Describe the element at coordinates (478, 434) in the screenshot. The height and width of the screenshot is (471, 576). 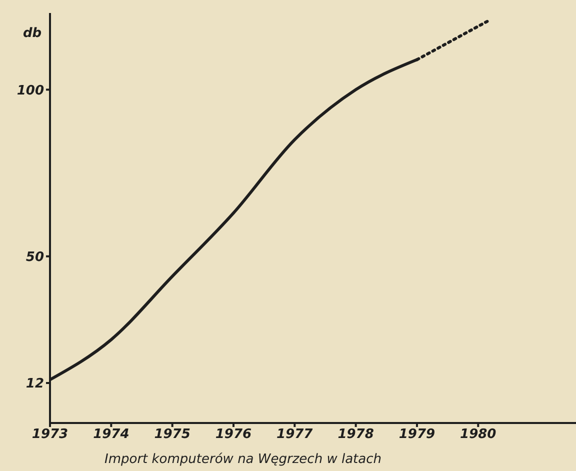
I see `x-tick-label: 1980` at that location.